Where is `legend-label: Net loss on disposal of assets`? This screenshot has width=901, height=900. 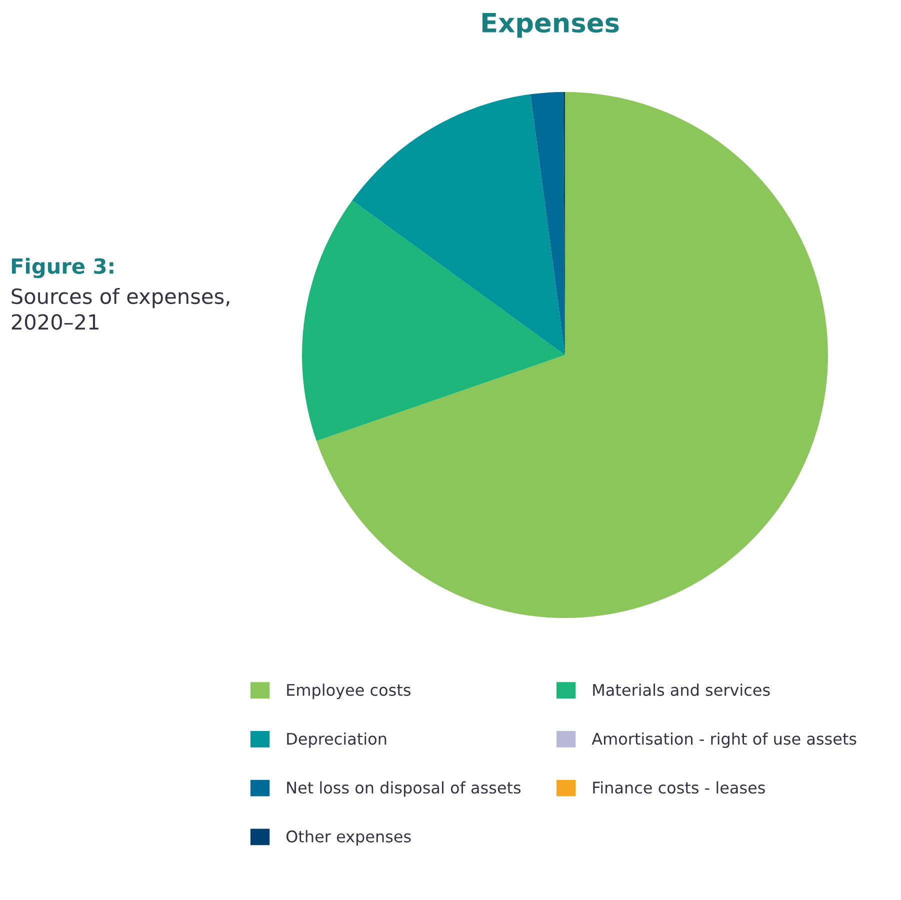
legend-label: Net loss on disposal of assets is located at coordinates (404, 789).